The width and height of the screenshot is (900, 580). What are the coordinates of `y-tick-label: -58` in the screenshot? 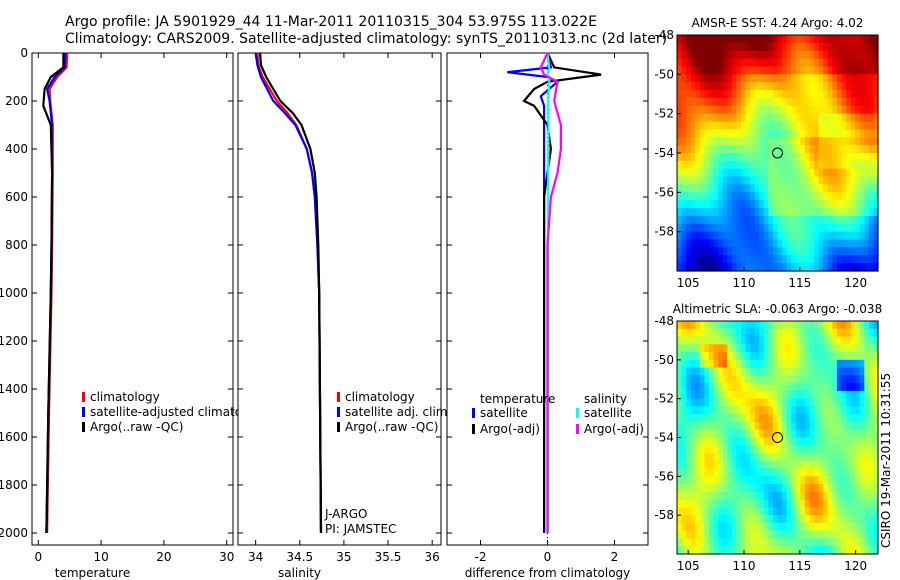 It's located at (664, 232).